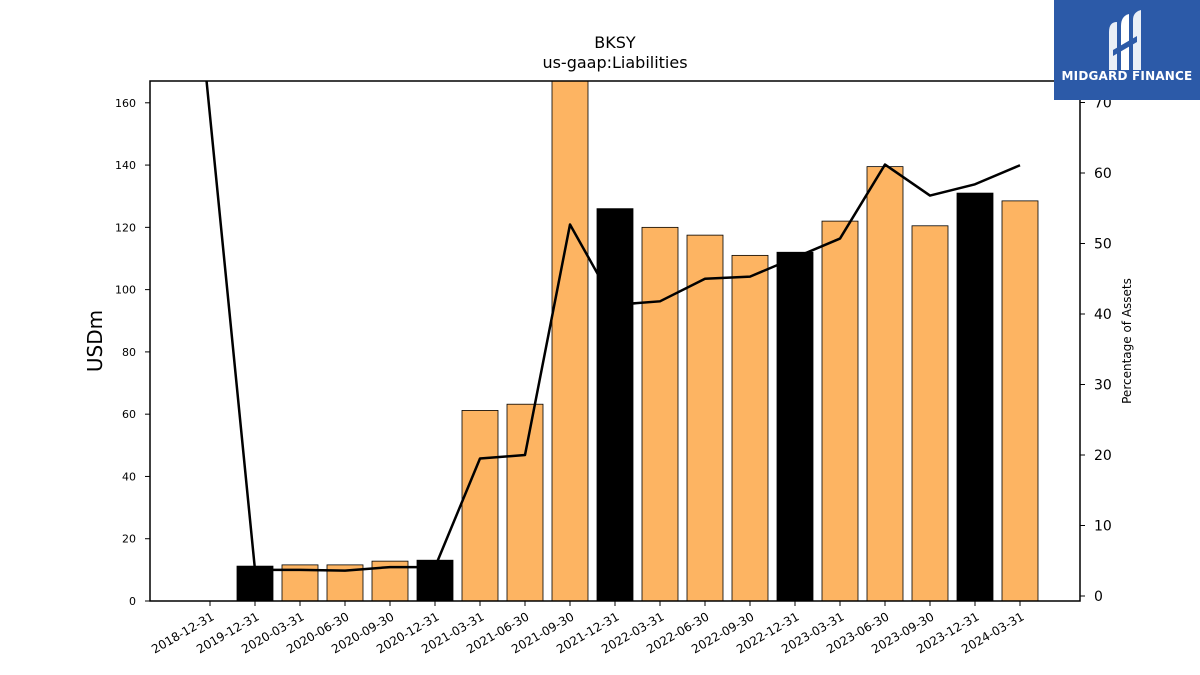 The height and width of the screenshot is (675, 1200). I want to click on y2-axis-label: Percentage of Assets, so click(1127, 341).